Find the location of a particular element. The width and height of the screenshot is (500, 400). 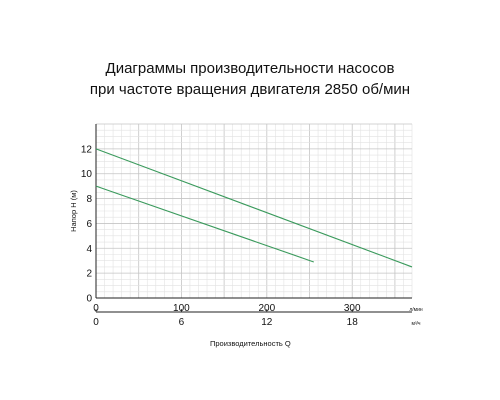

x2-tick-label: 6 is located at coordinates (182, 322).